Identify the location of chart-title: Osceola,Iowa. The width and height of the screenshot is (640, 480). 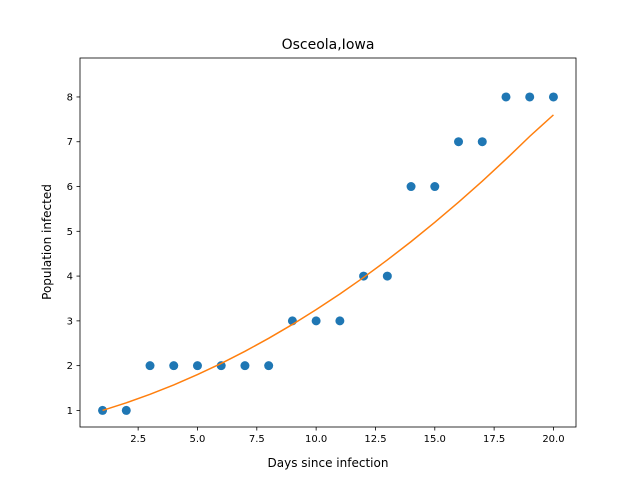
(328, 45).